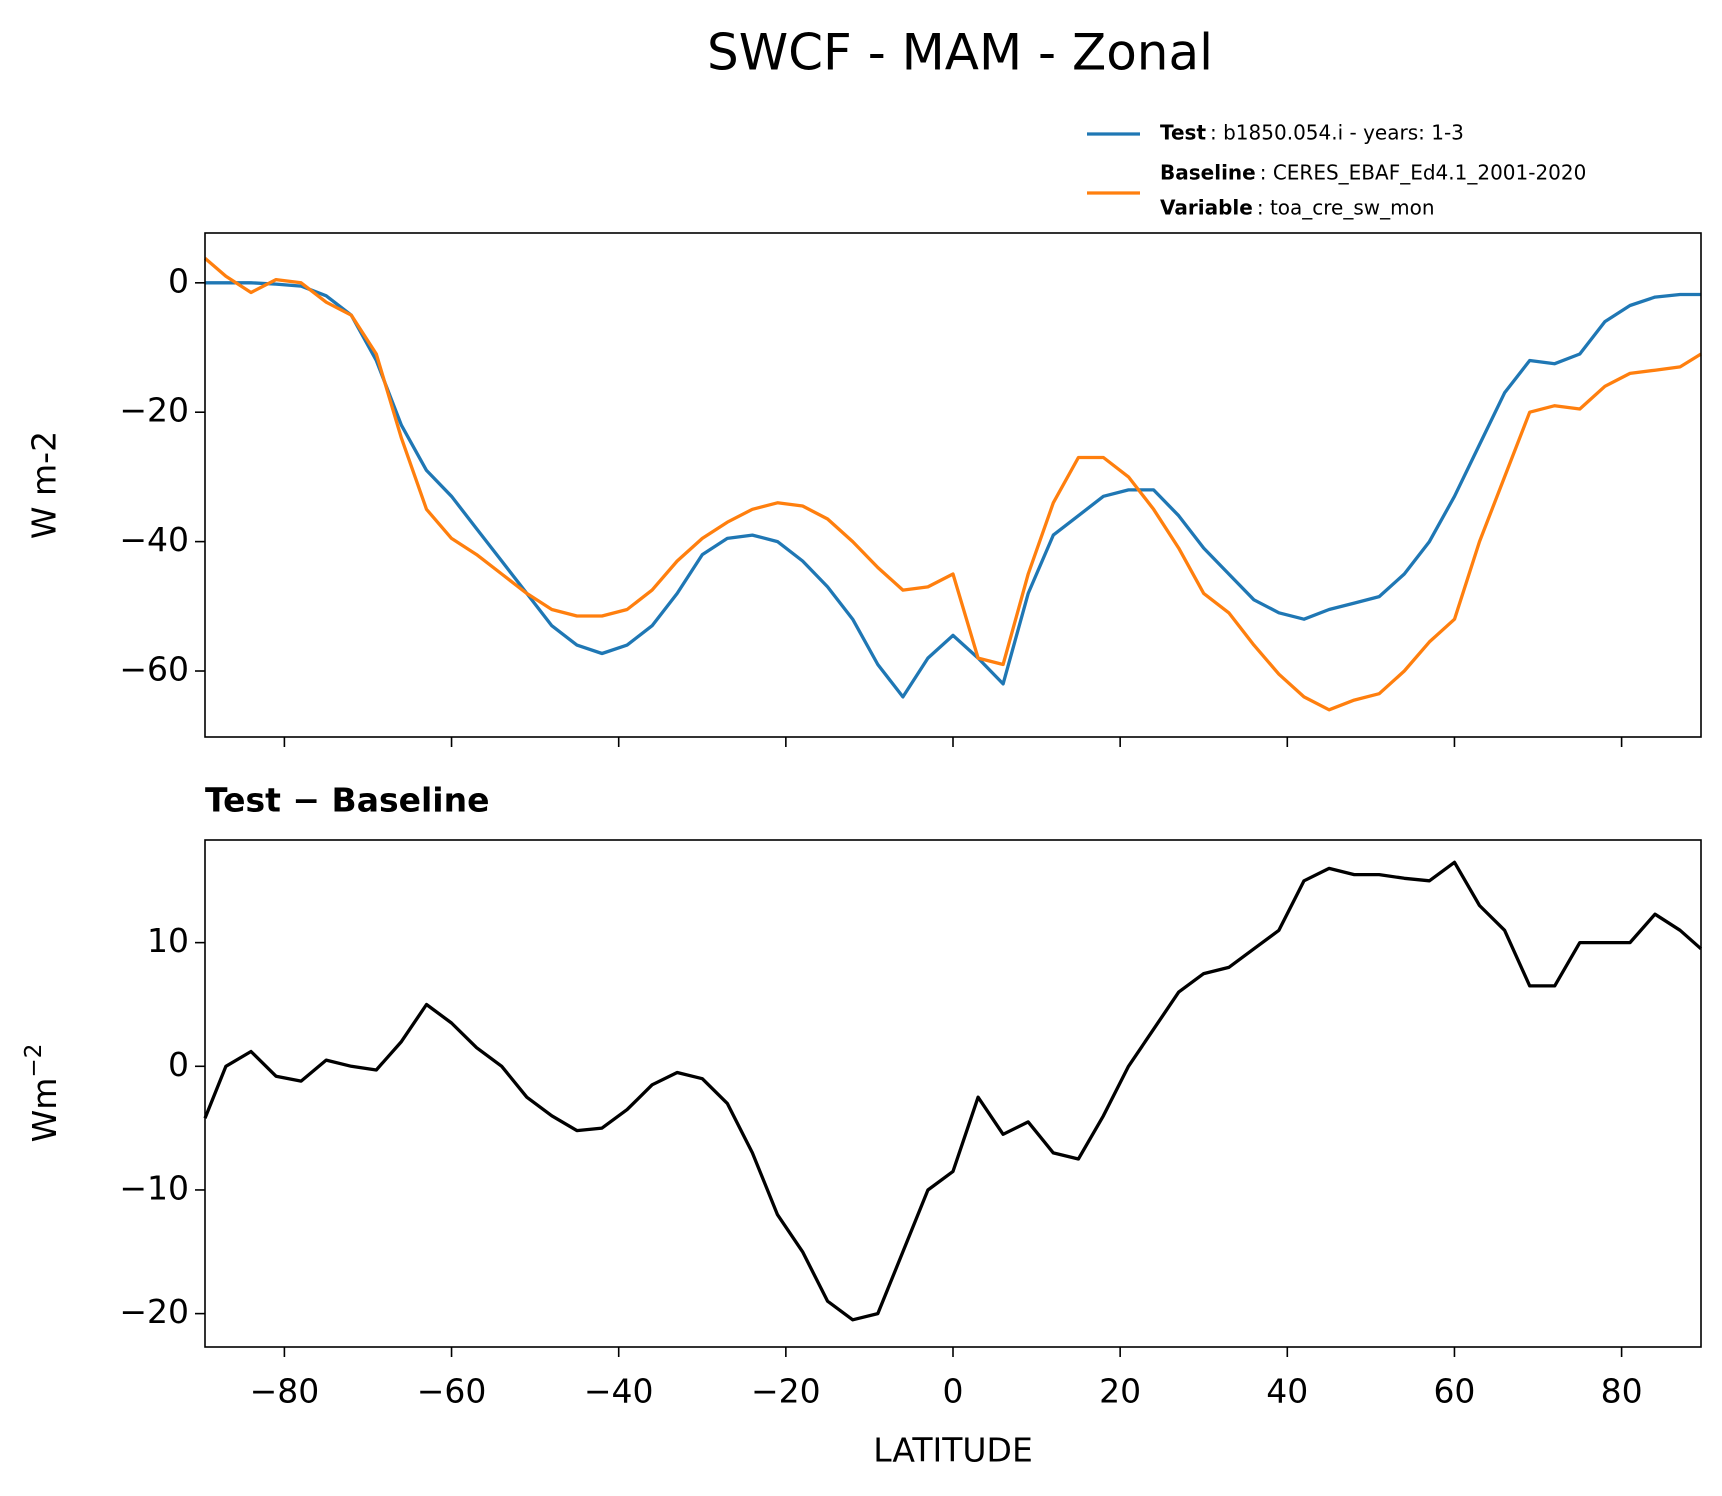 The height and width of the screenshot is (1496, 1722). Describe the element at coordinates (1120, 1391) in the screenshot. I see `x-tick-label: 20` at that location.